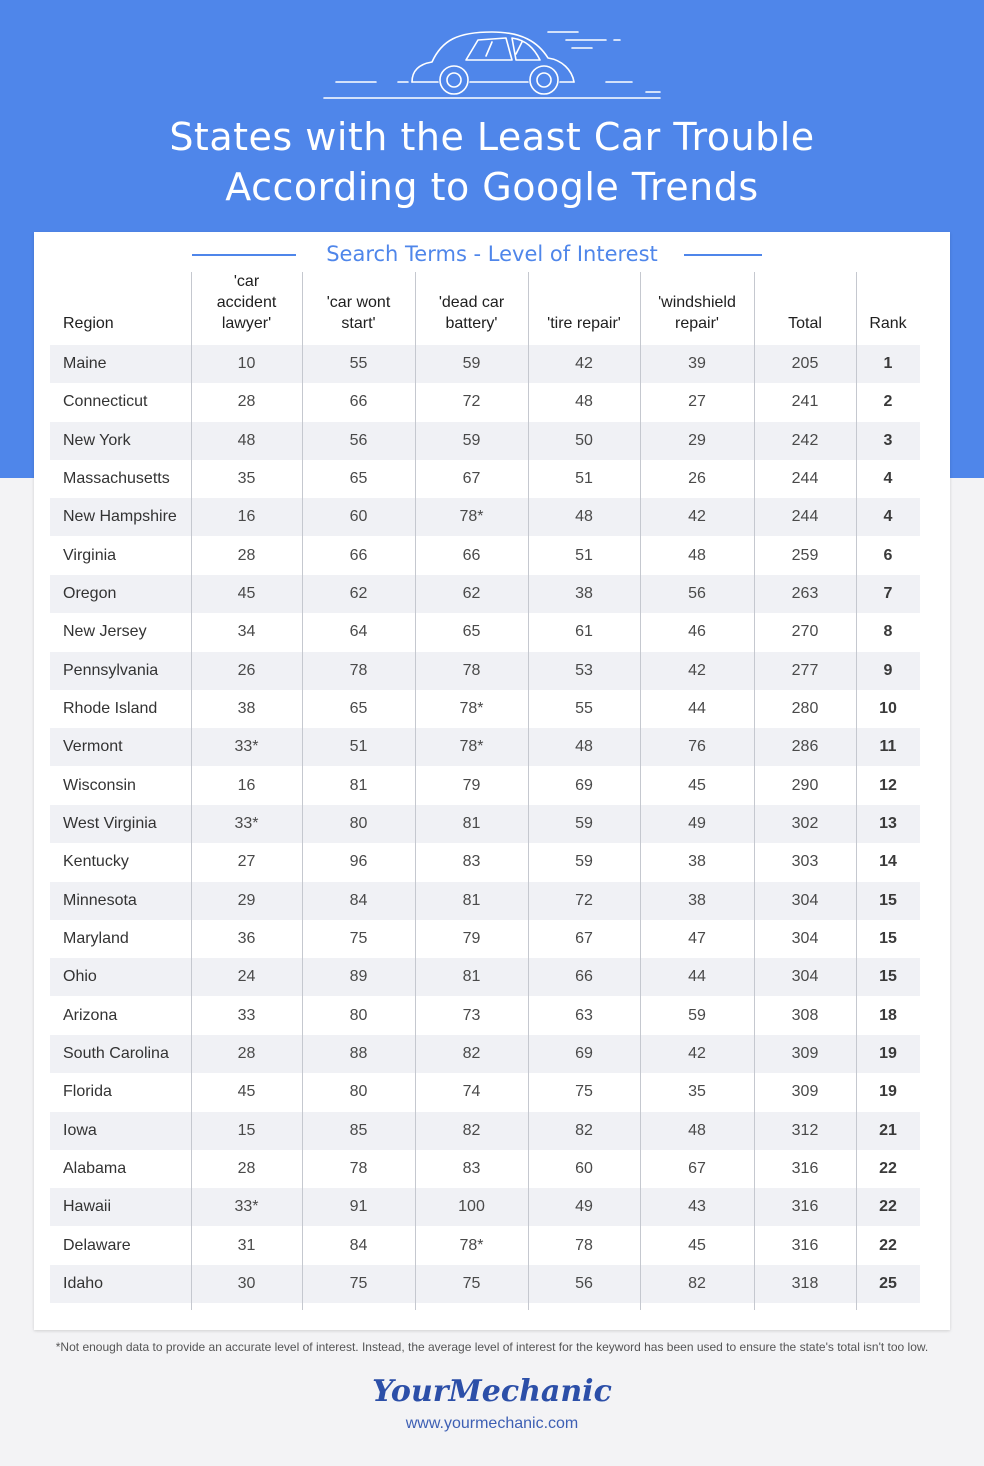 The height and width of the screenshot is (1466, 984). Describe the element at coordinates (697, 785) in the screenshot. I see `cell-windshield-repair: 45` at that location.